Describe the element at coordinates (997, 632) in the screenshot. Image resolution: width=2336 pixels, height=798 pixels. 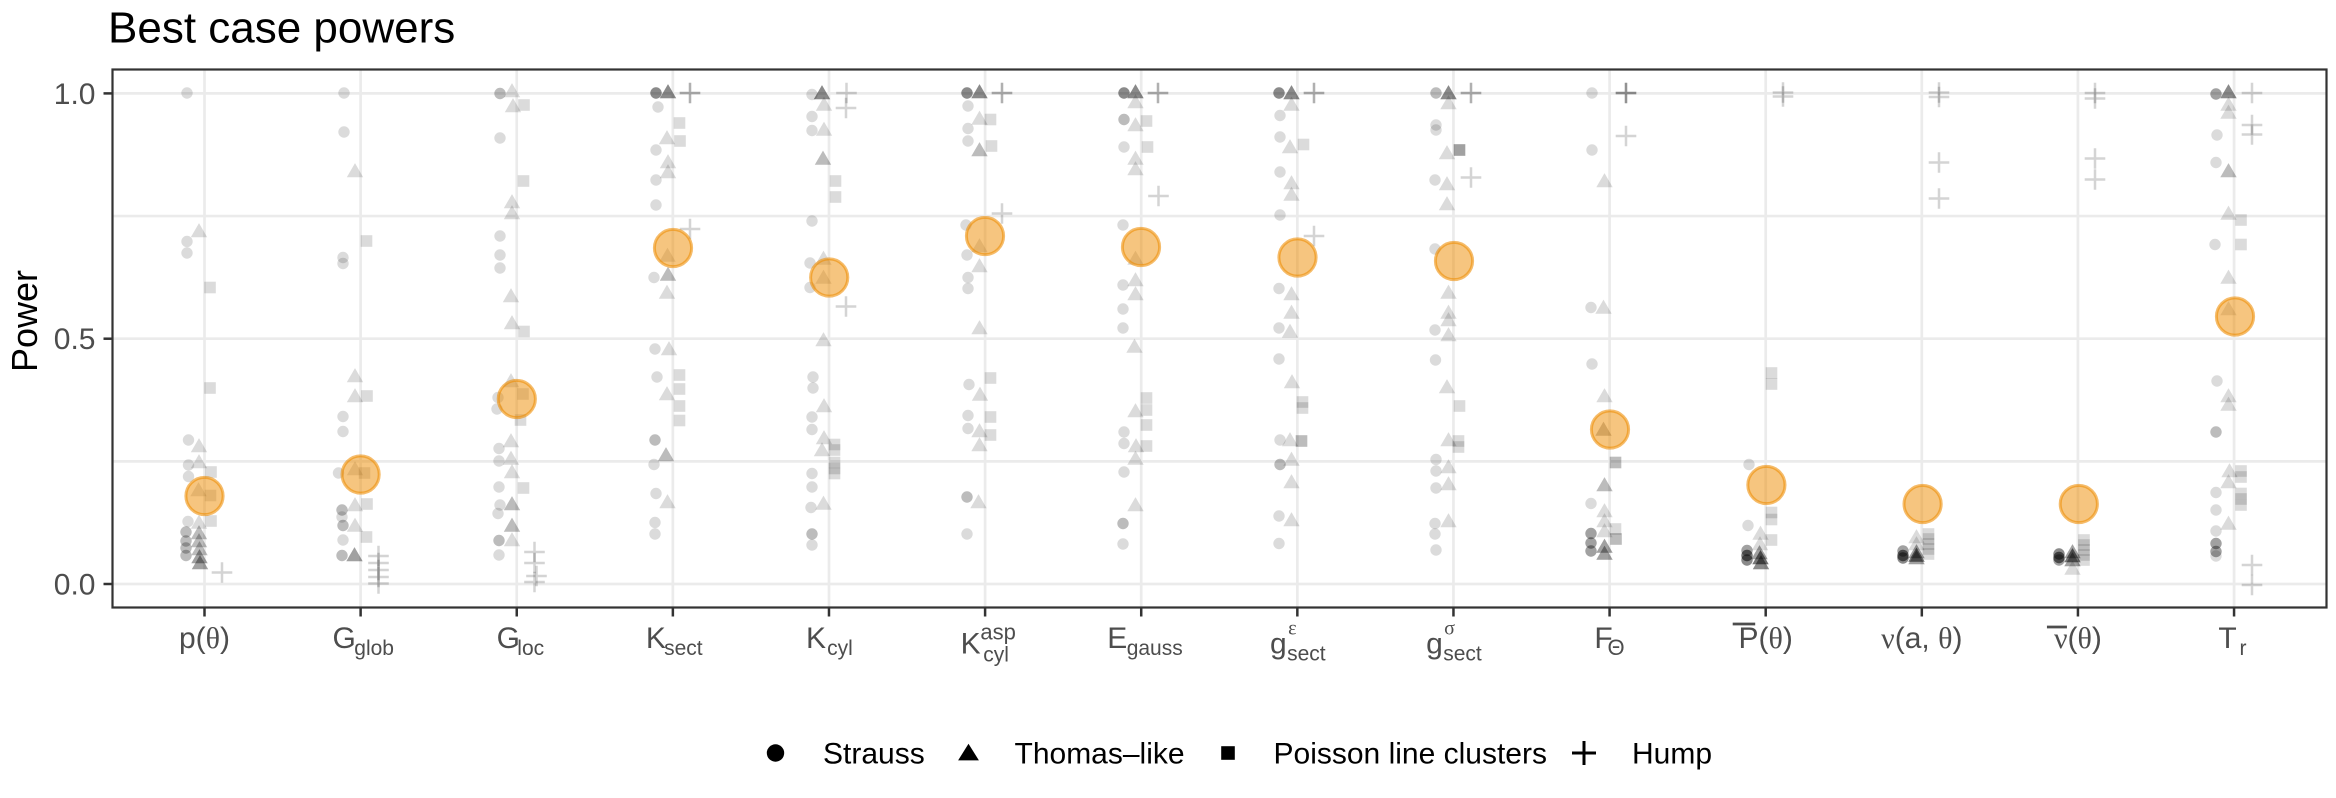
I see `svg-text: asp` at that location.